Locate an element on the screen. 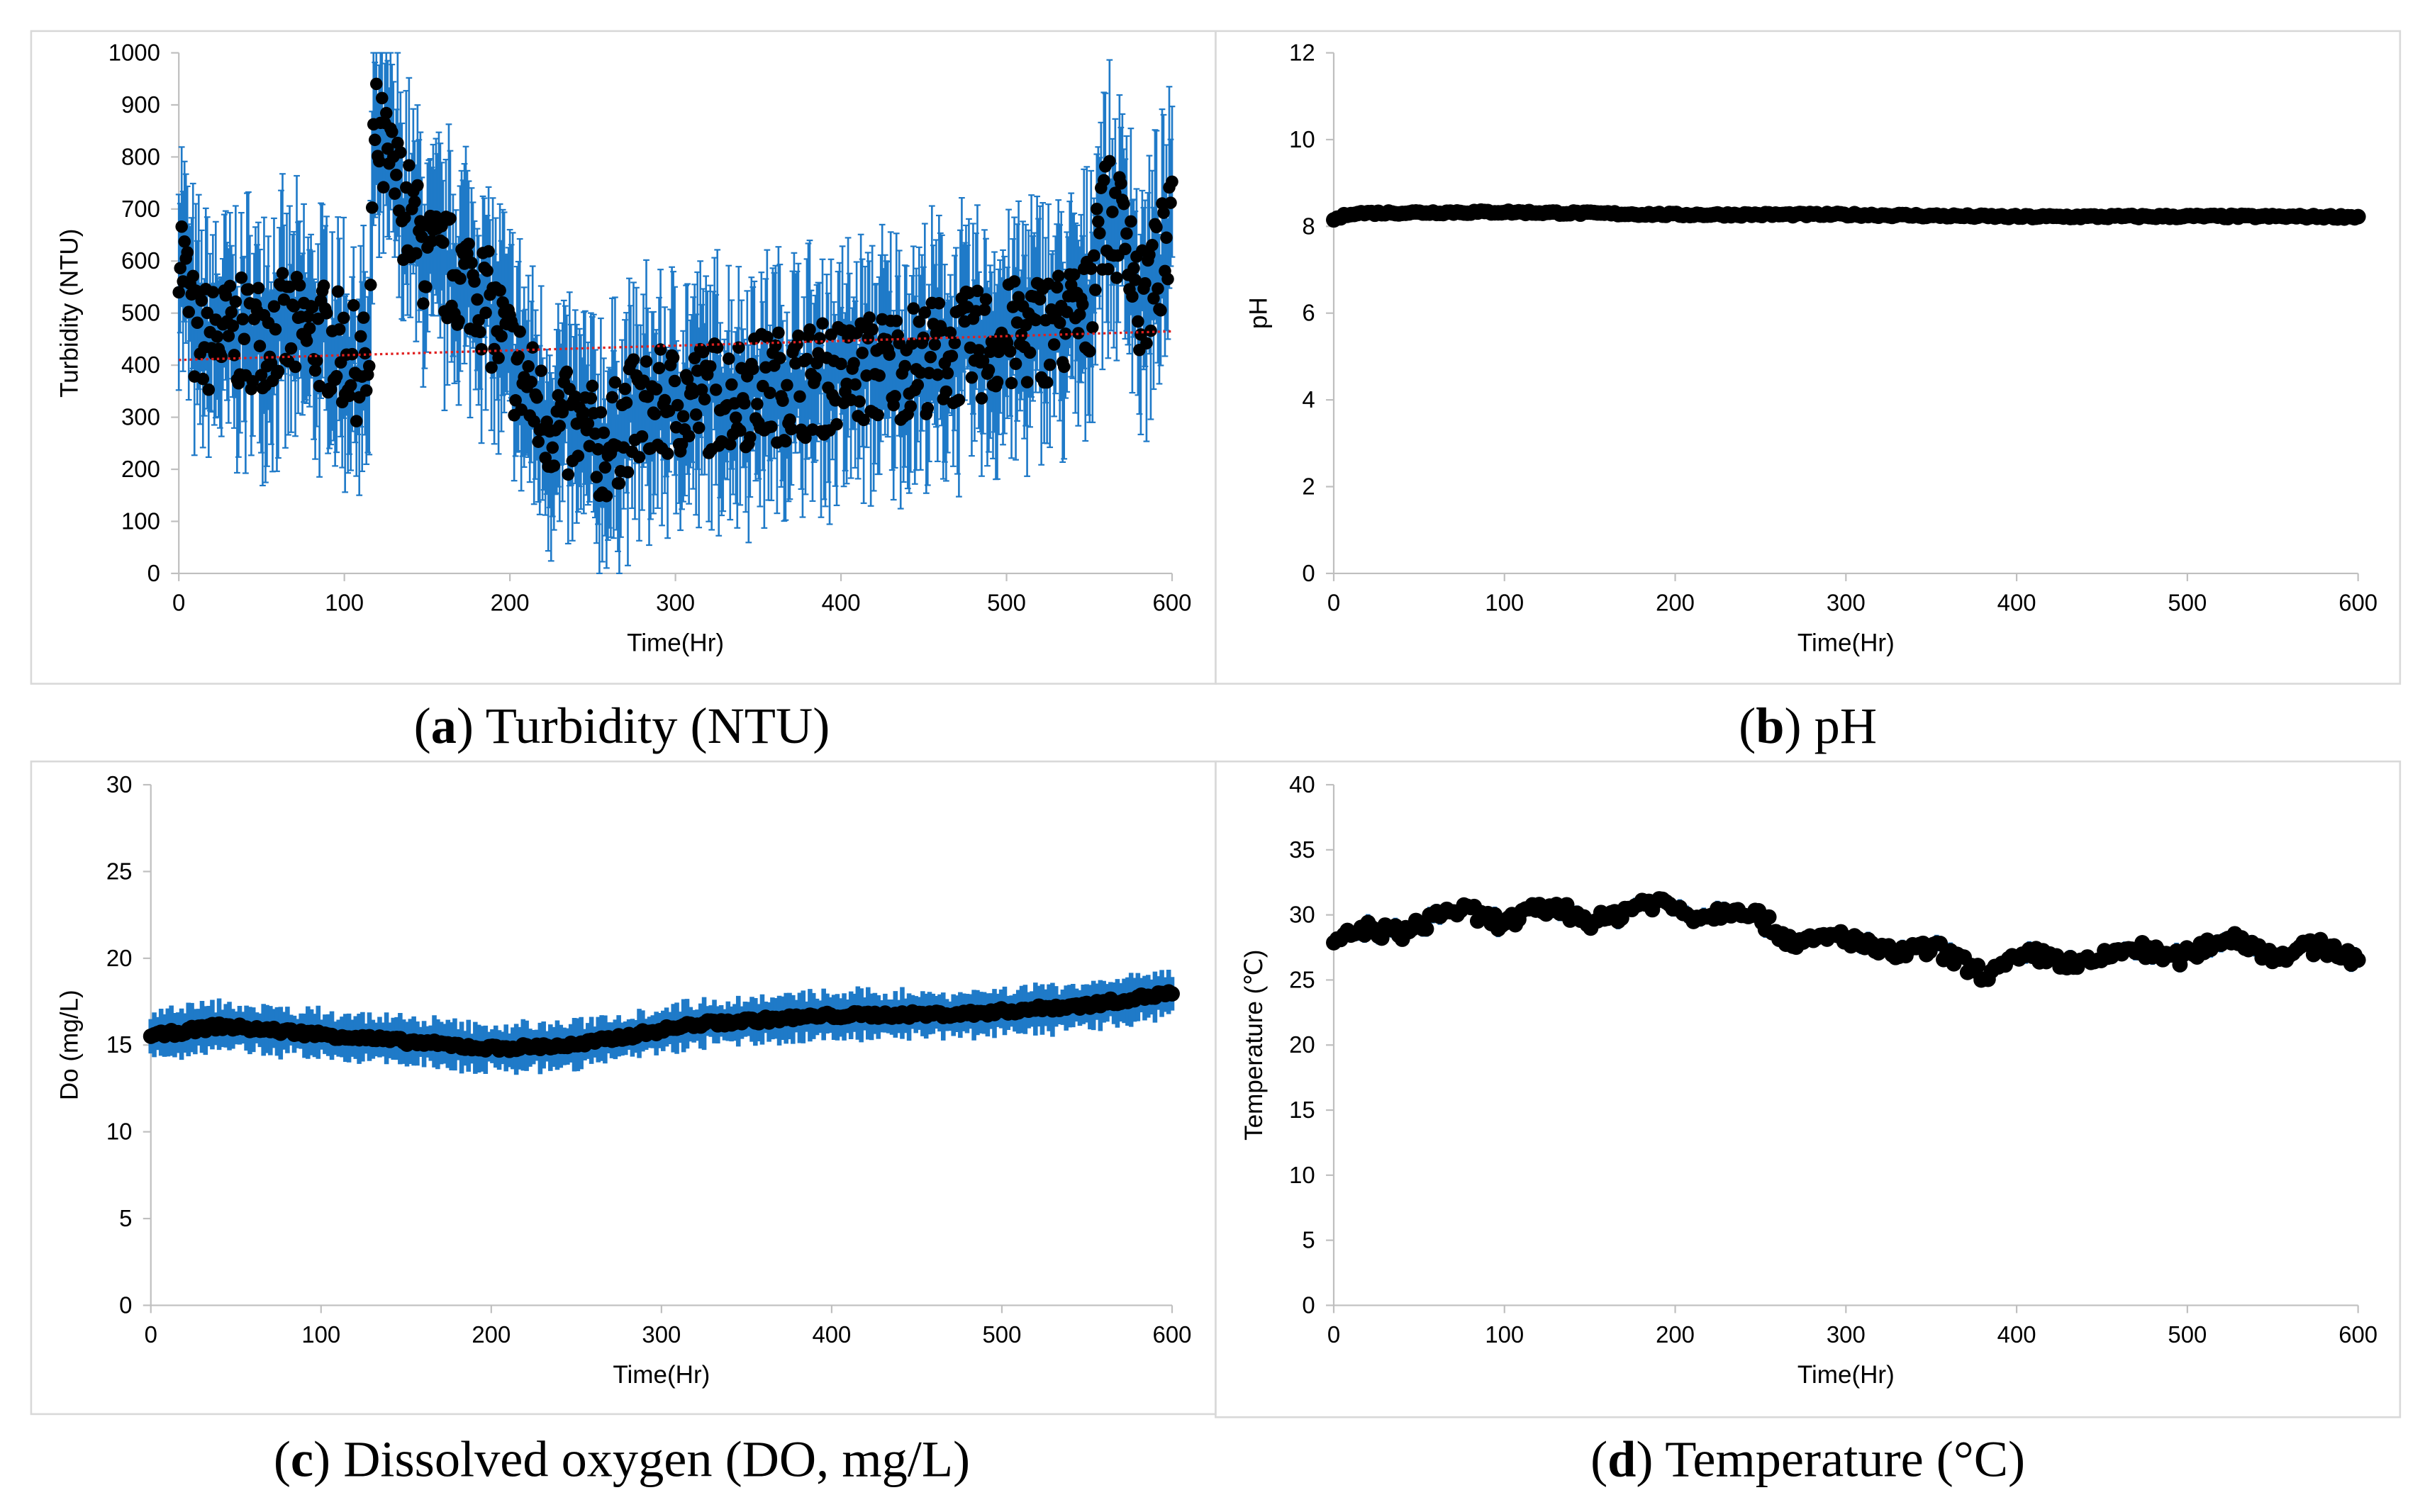 This screenshot has width=2425, height=1512. x-tick-label: 200 is located at coordinates (1675, 603).